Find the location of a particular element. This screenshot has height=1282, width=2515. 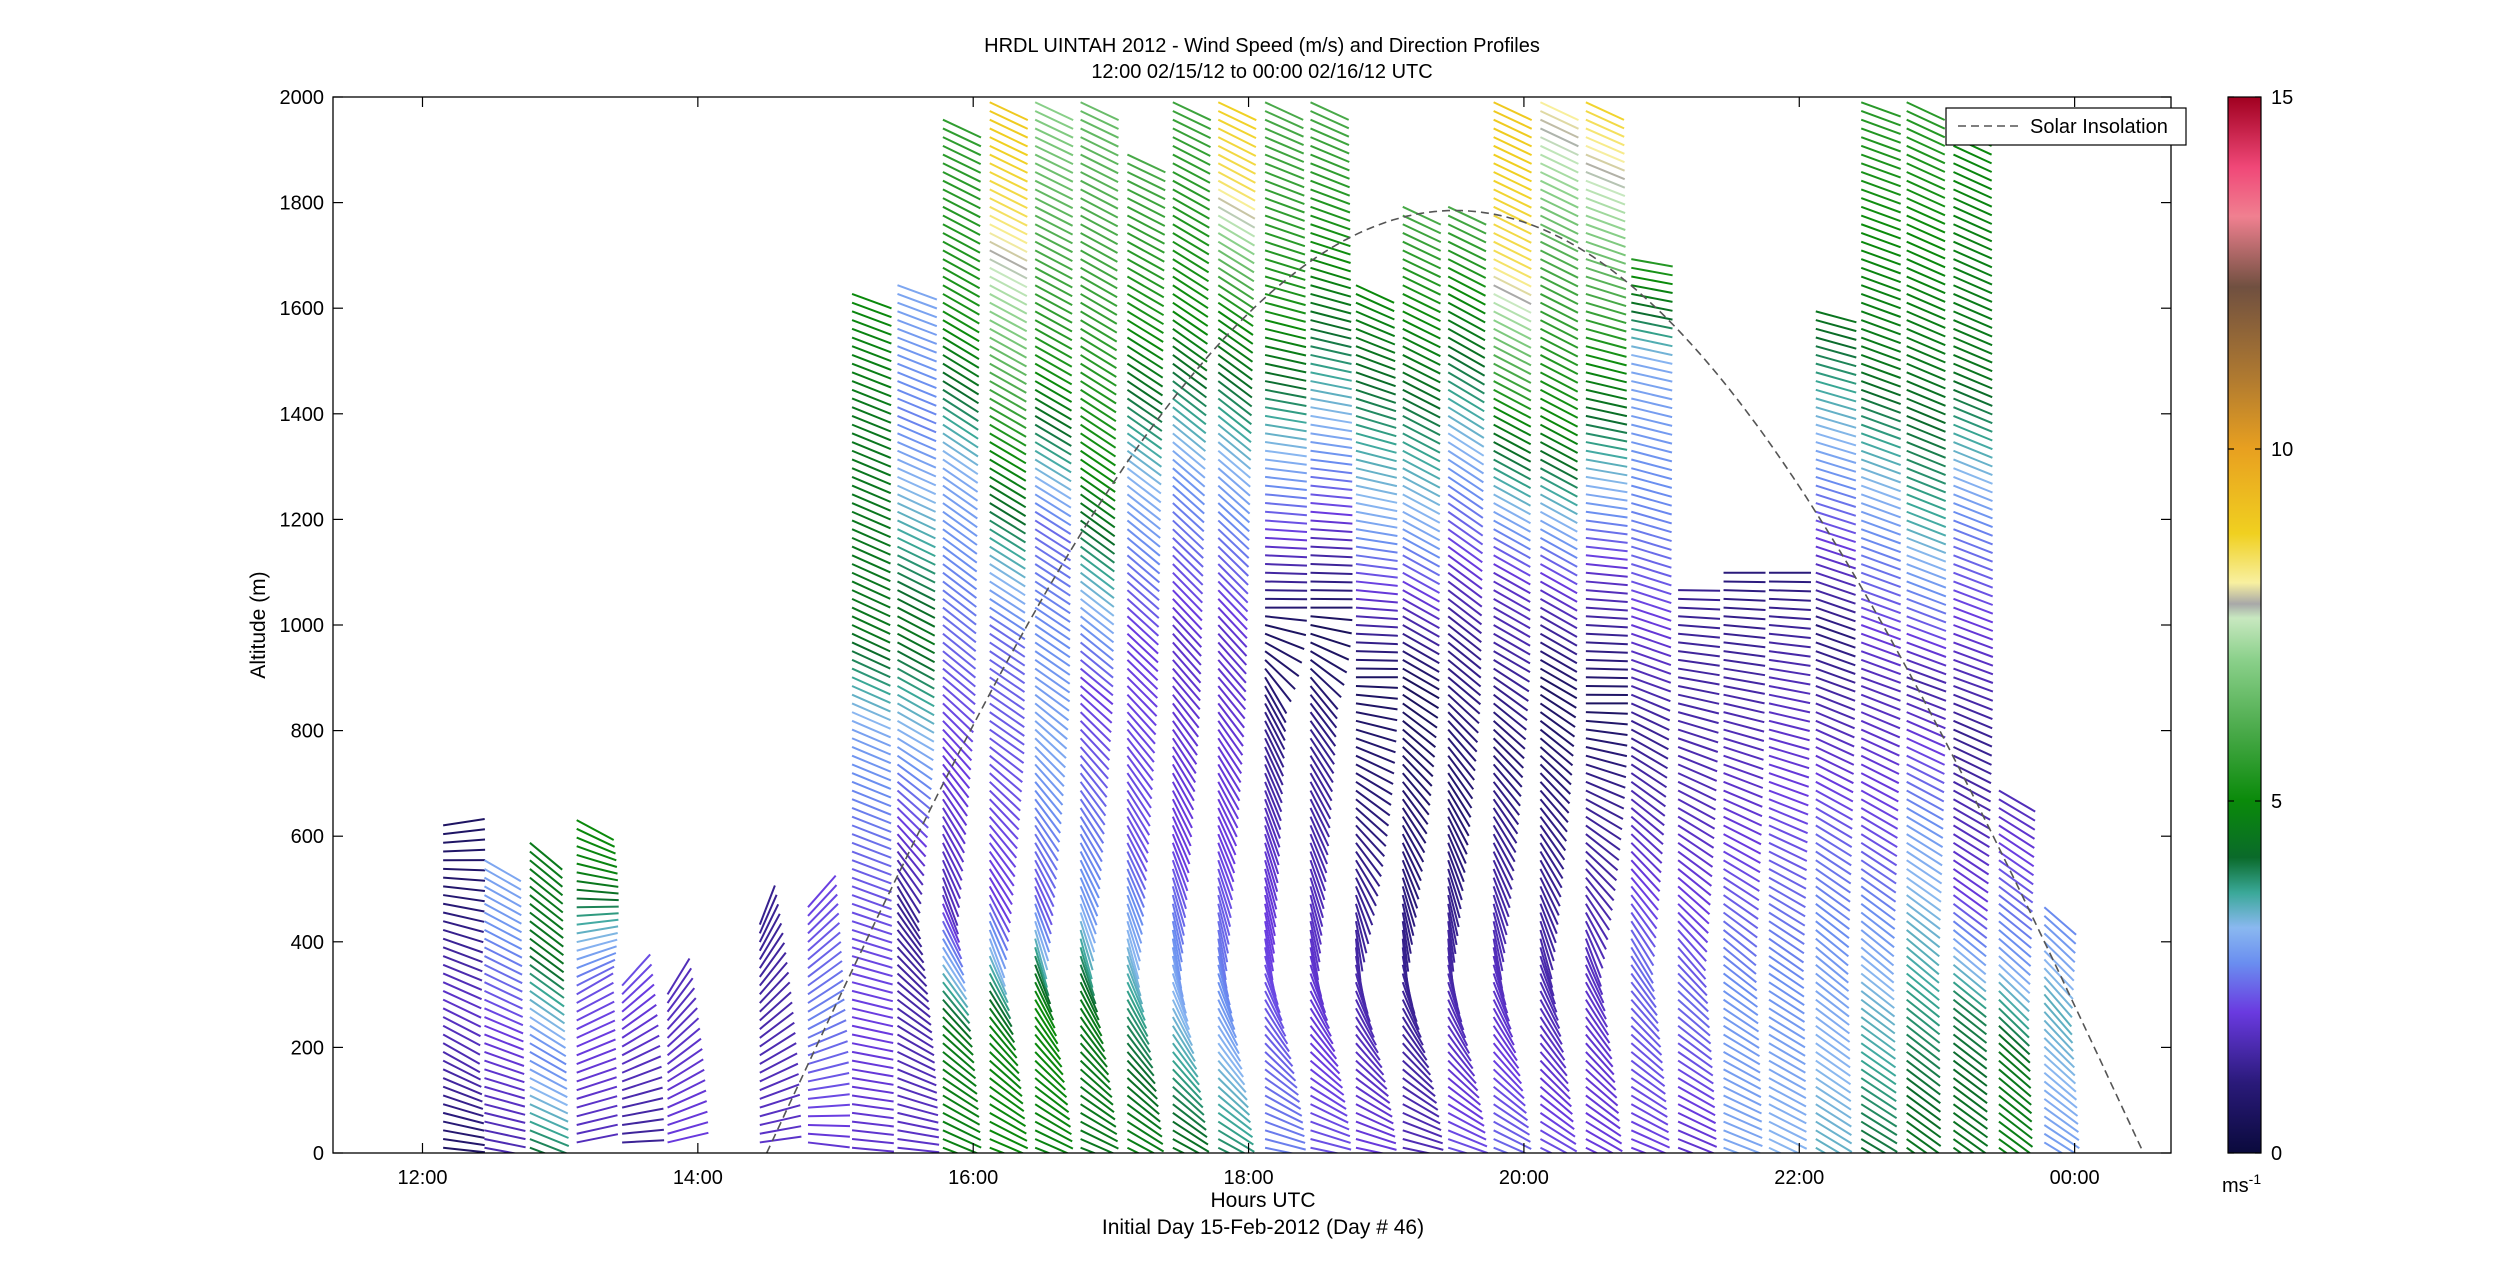

wind-profile-column is located at coordinates (1926, 627).